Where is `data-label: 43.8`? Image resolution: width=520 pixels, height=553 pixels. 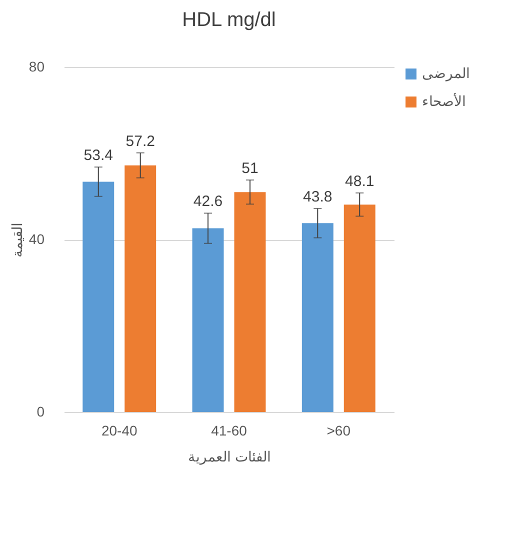 data-label: 43.8 is located at coordinates (317, 197).